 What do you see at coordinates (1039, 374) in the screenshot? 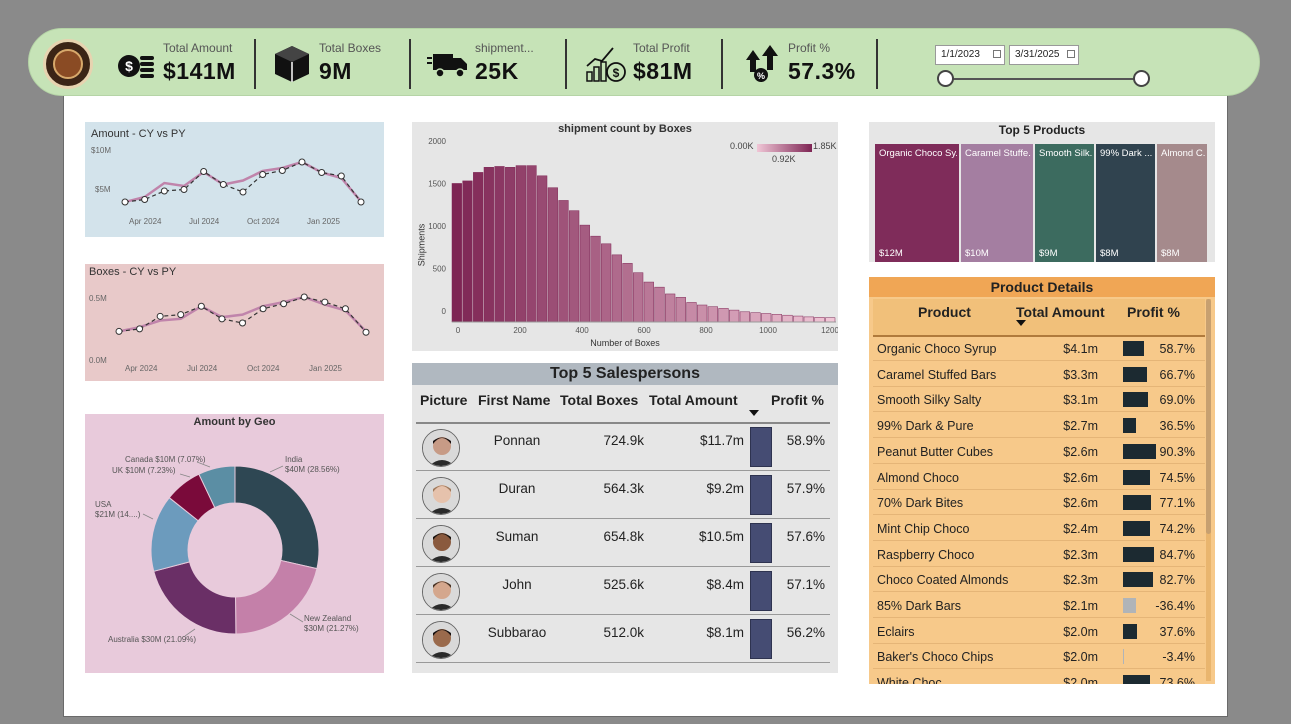
I see `table-row: Caramel Stuffed Bars $3.3m 66.7%` at bounding box center [1039, 374].